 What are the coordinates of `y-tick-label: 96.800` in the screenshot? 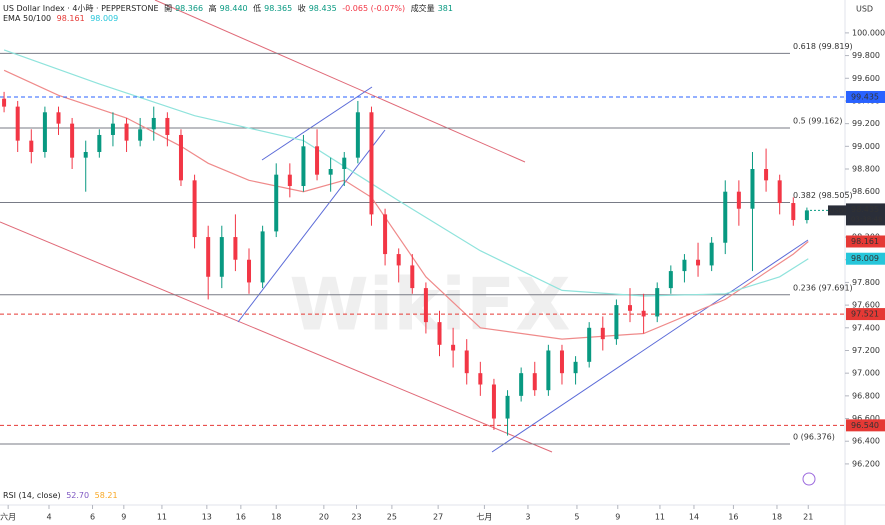 It's located at (866, 395).